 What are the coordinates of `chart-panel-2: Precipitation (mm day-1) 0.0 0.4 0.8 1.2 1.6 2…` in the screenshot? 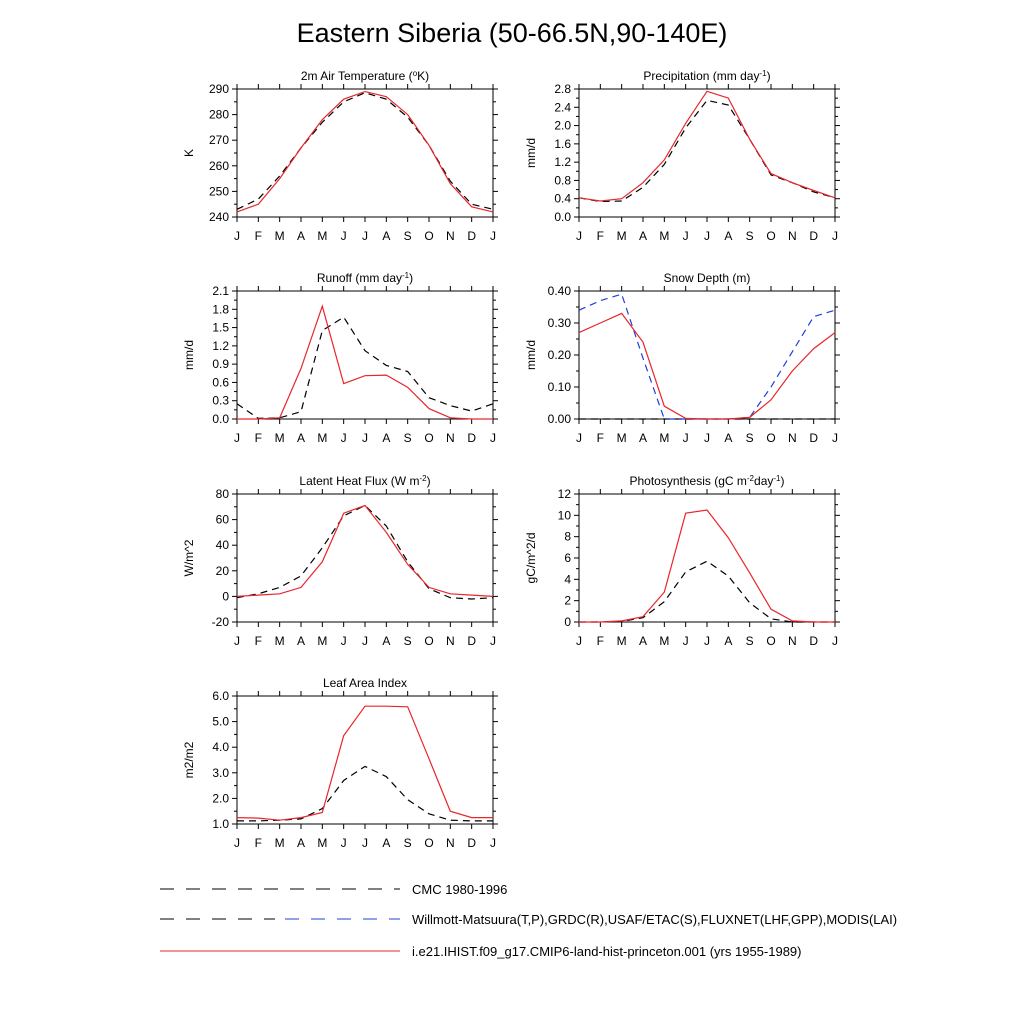 It's located at (682, 156).